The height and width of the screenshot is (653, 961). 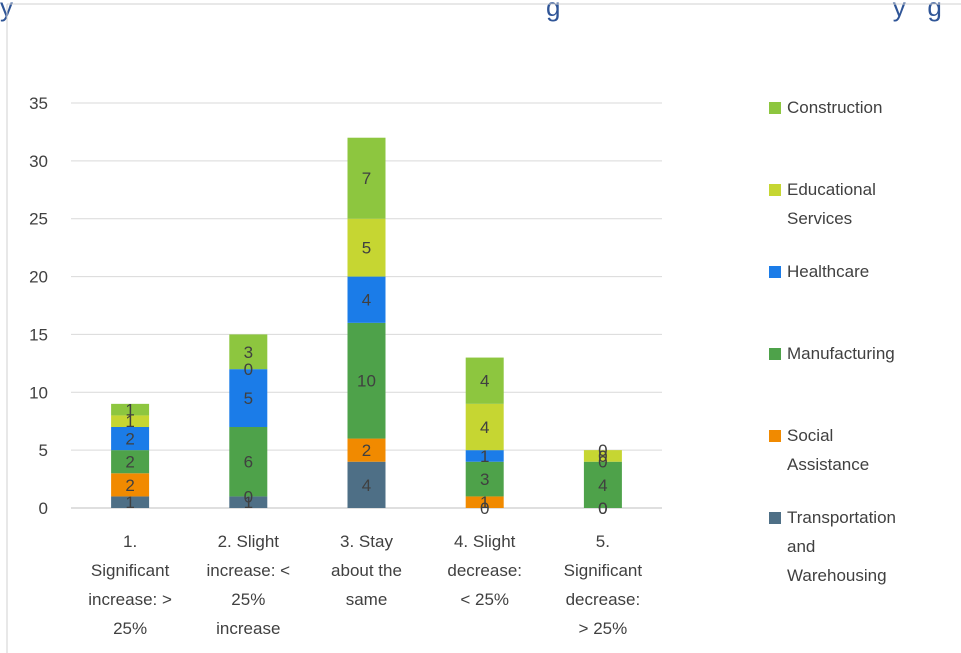 What do you see at coordinates (249, 541) in the screenshot?
I see `x-category-label: 2. Slight` at bounding box center [249, 541].